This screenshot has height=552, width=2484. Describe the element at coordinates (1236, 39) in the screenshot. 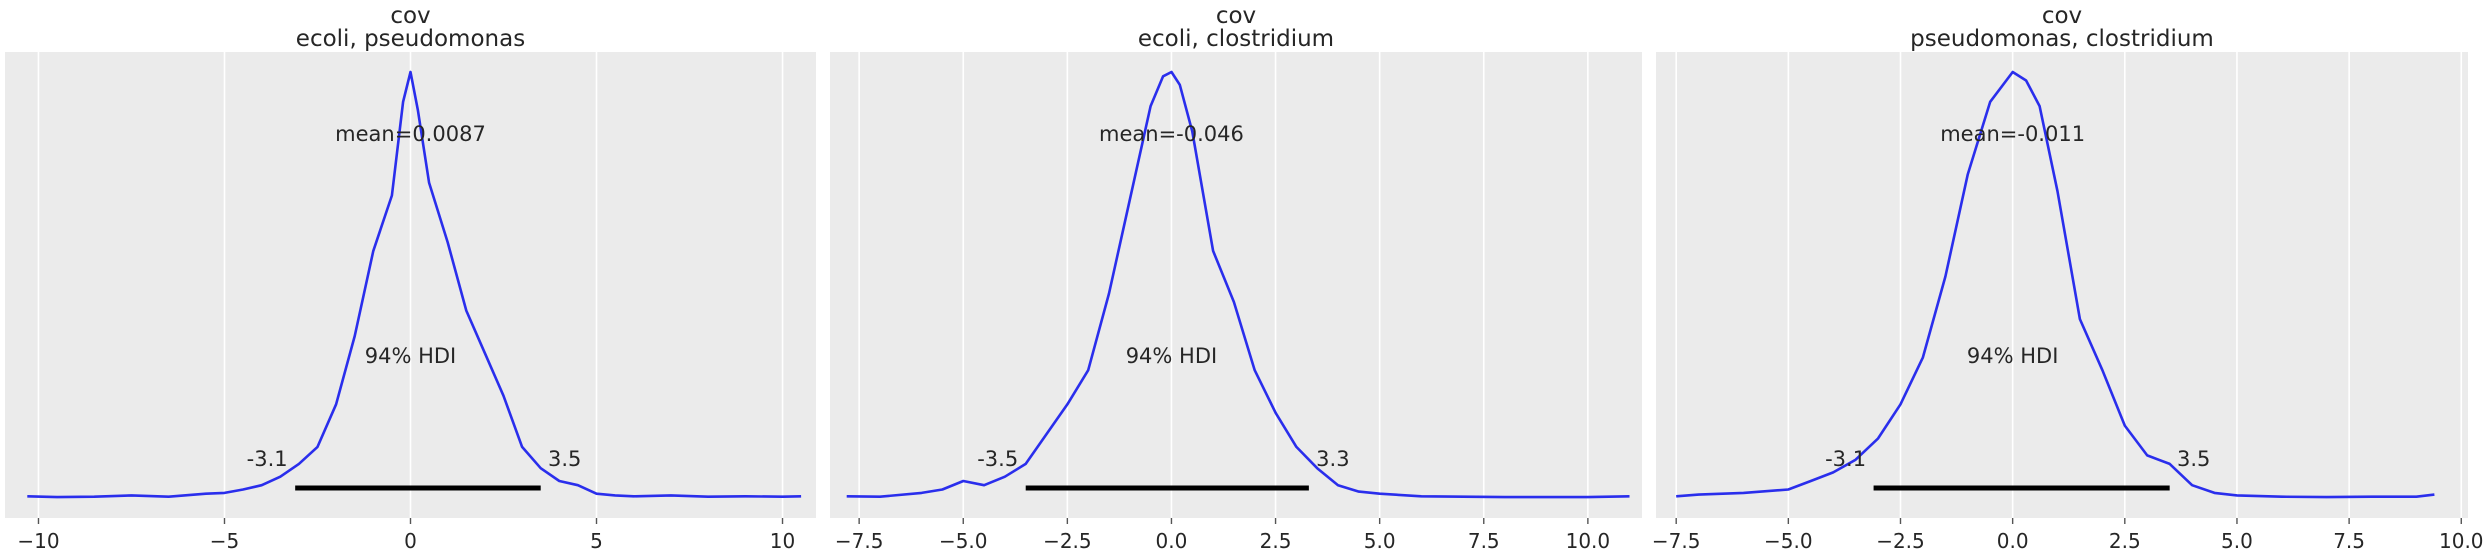

I see `panel-subtitle: ecoli, clostridium` at that location.